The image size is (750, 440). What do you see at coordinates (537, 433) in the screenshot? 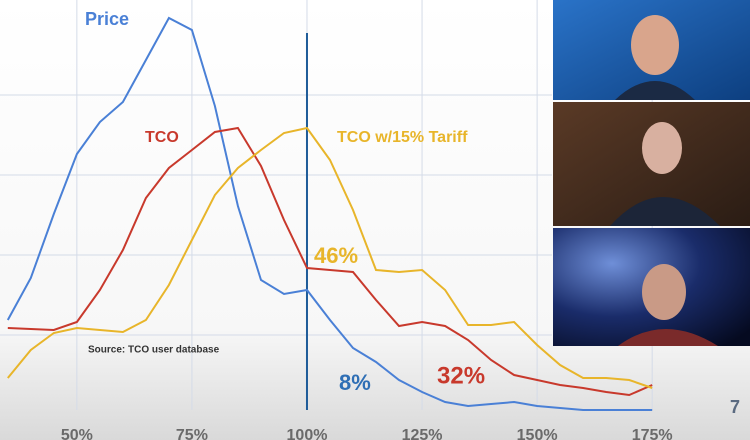
I see `x-tick-label: 150%` at bounding box center [537, 433].